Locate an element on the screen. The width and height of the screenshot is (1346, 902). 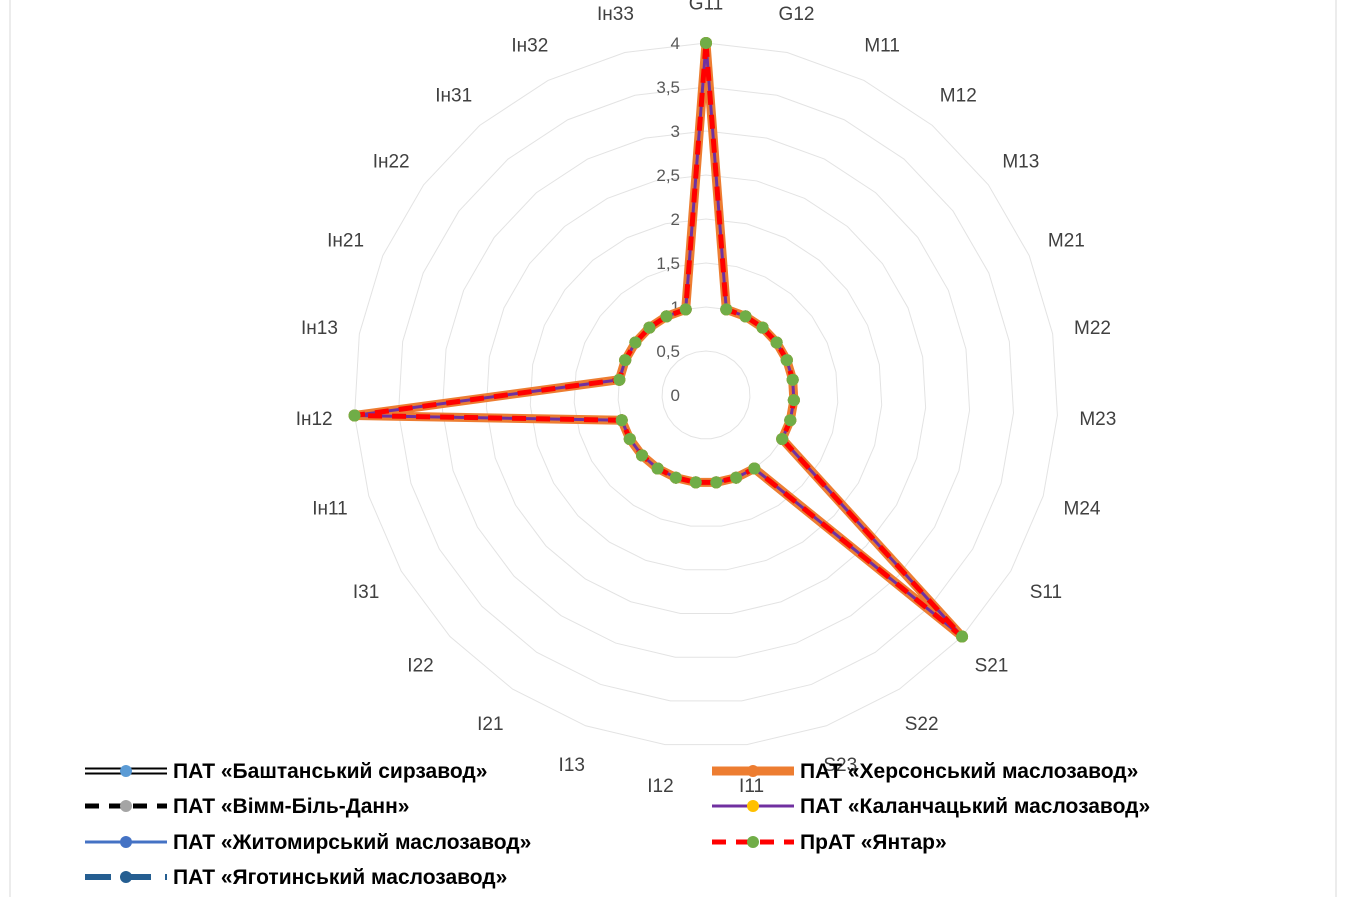
axis-label: I21 is located at coordinates (490, 724).